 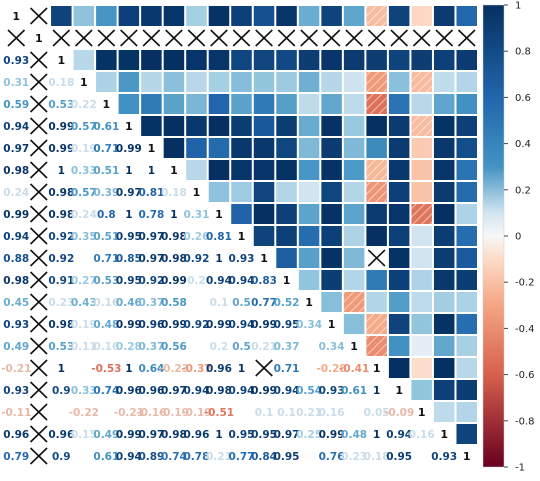 I want to click on correlation-value: 0.61, so click(x=106, y=457).